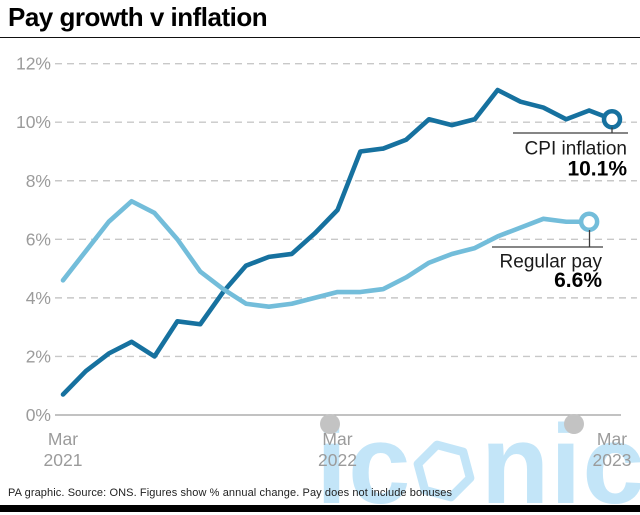 Image resolution: width=640 pixels, height=515 pixels. I want to click on y-tick-label-12%: 12%, so click(33, 64).